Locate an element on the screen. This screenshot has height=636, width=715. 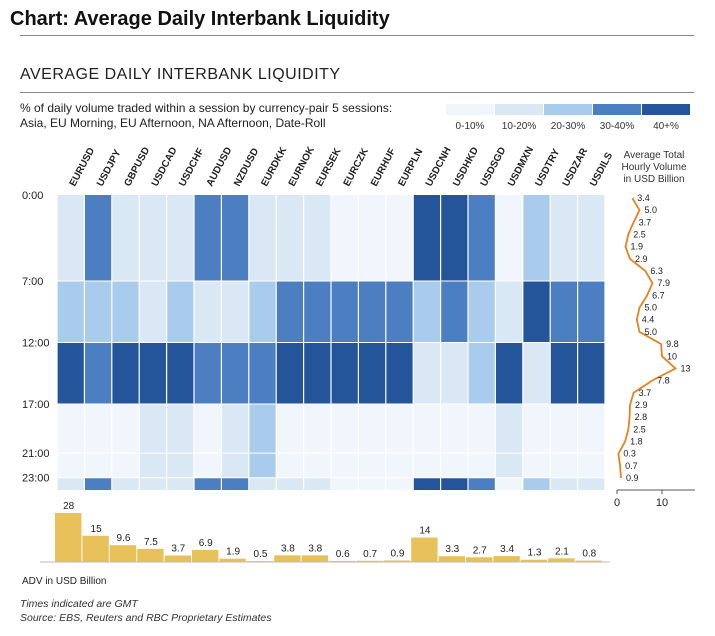
hourly-volume-label-16: 3.7 is located at coordinates (645, 393).